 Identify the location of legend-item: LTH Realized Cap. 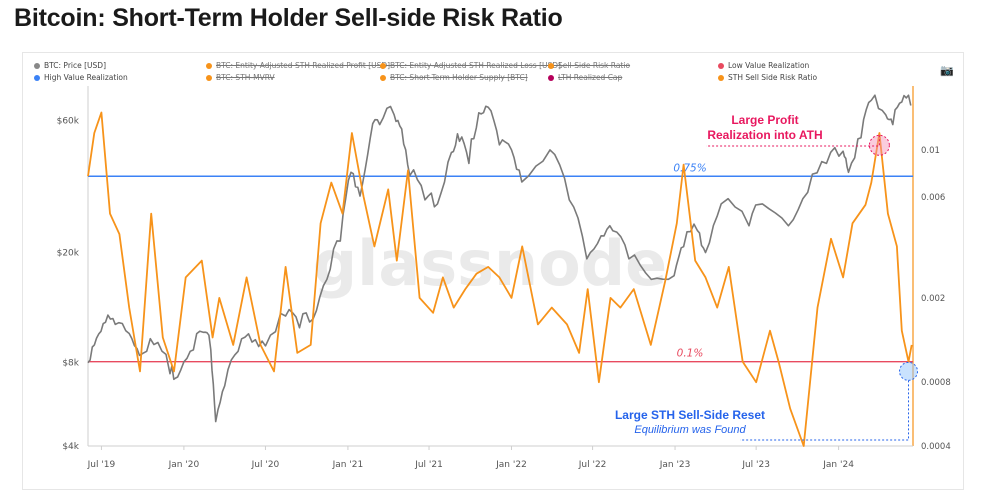
(585, 77).